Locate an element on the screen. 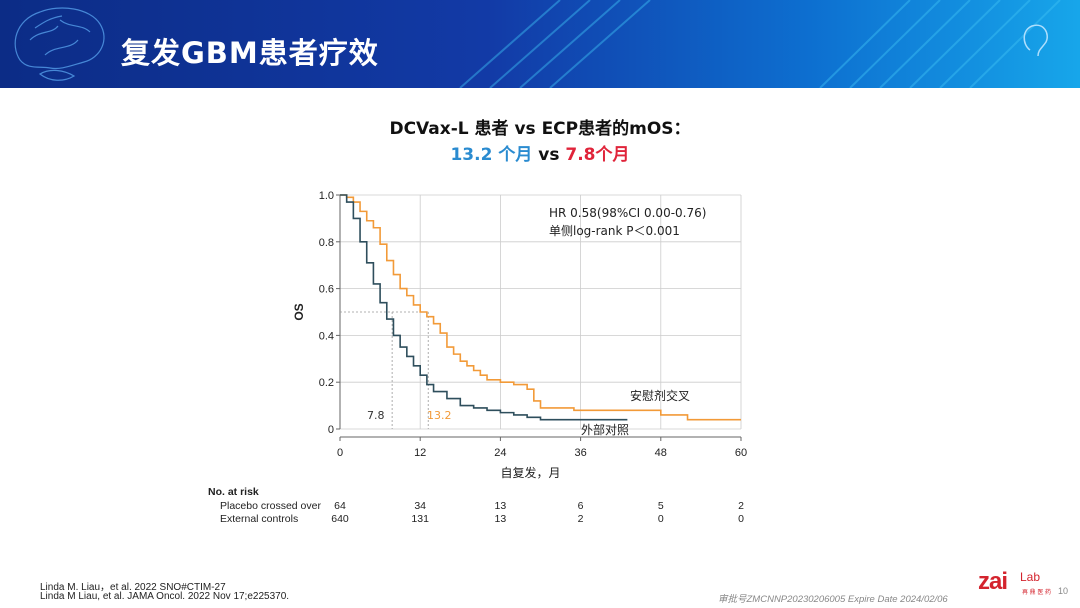  page-number: 10 is located at coordinates (1063, 591).